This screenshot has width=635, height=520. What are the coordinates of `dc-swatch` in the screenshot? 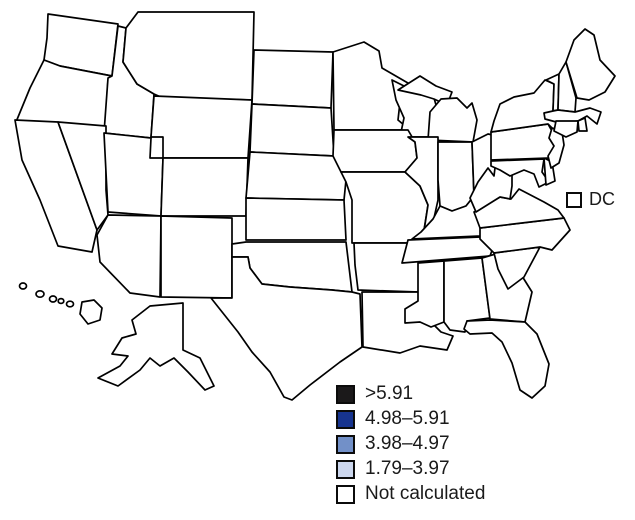 It's located at (574, 199).